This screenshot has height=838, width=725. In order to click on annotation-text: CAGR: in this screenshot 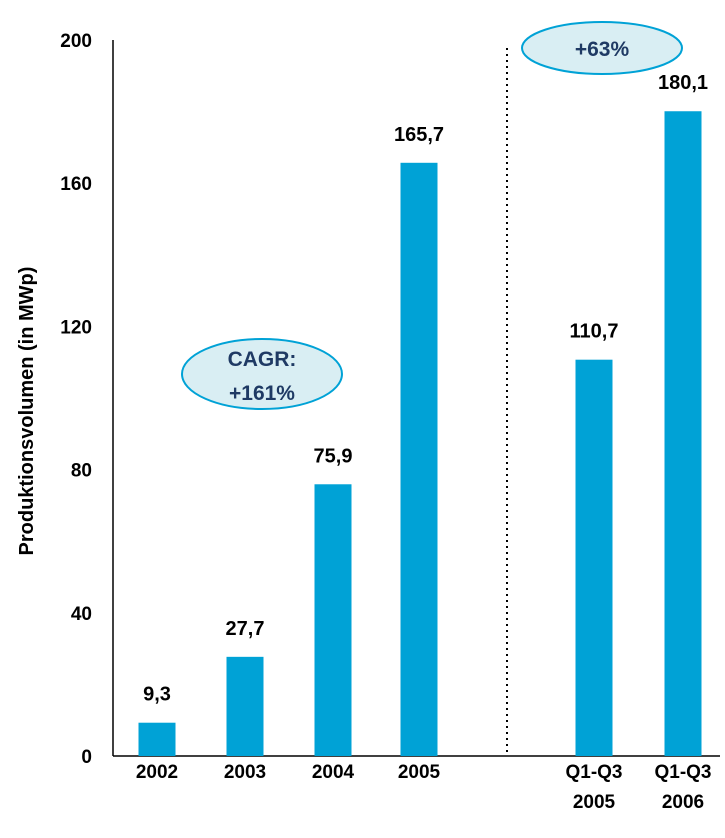, I will do `click(262, 359)`.